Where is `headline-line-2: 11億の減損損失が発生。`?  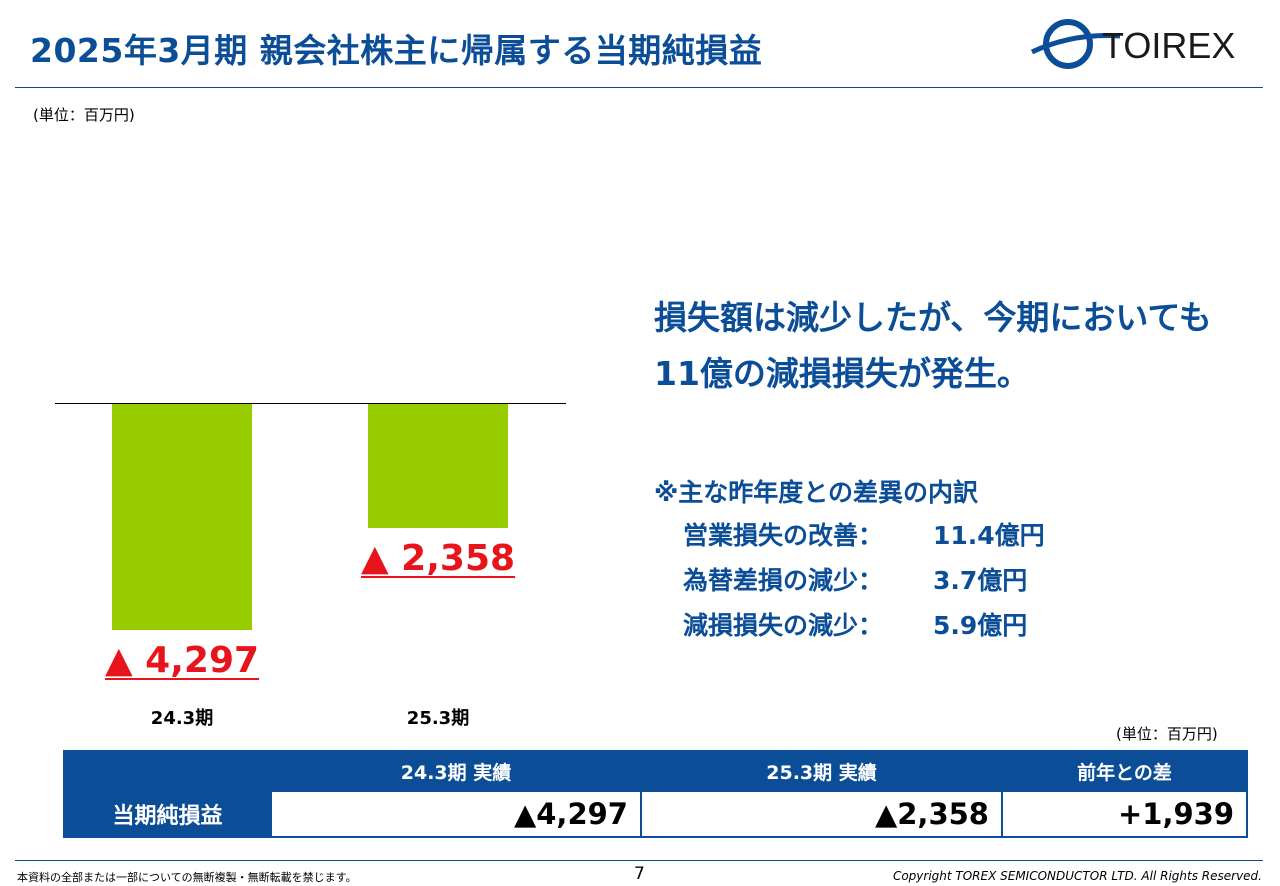 headline-line-2: 11億の減損損失が発生。 is located at coordinates (842, 373).